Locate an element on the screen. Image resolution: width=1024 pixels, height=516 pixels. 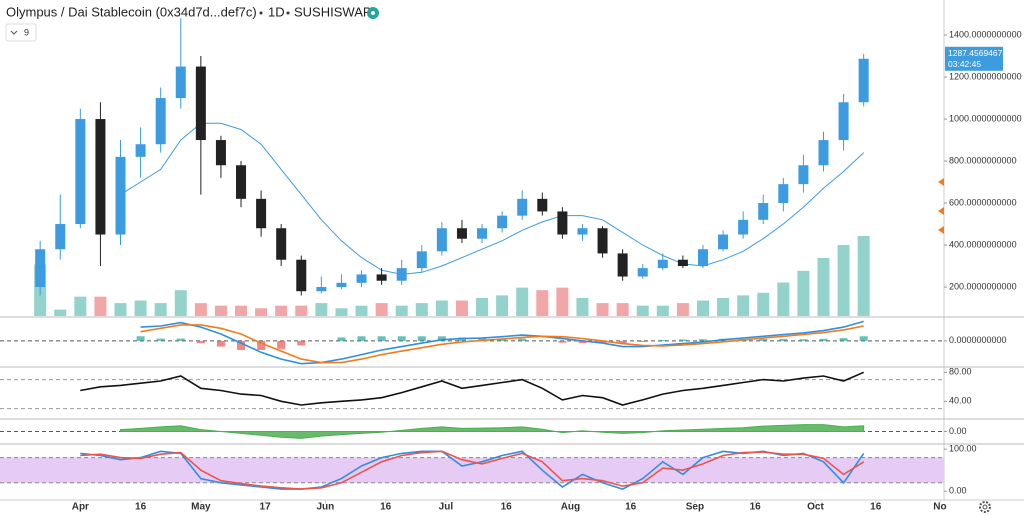
y-tick-label: 40.00 is located at coordinates (960, 401).